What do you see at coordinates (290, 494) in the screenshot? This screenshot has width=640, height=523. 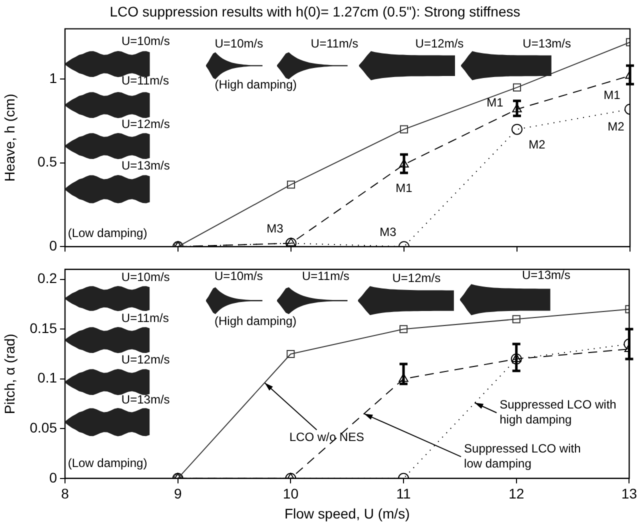 I see `x-tick-label: 10` at bounding box center [290, 494].